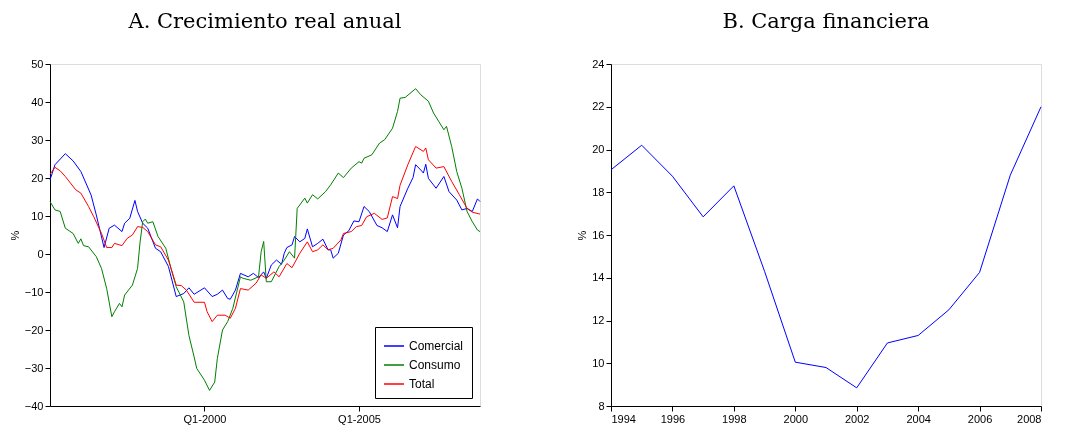 This screenshot has height=436, width=1090. I want to click on y-tick-label: 22, so click(598, 106).